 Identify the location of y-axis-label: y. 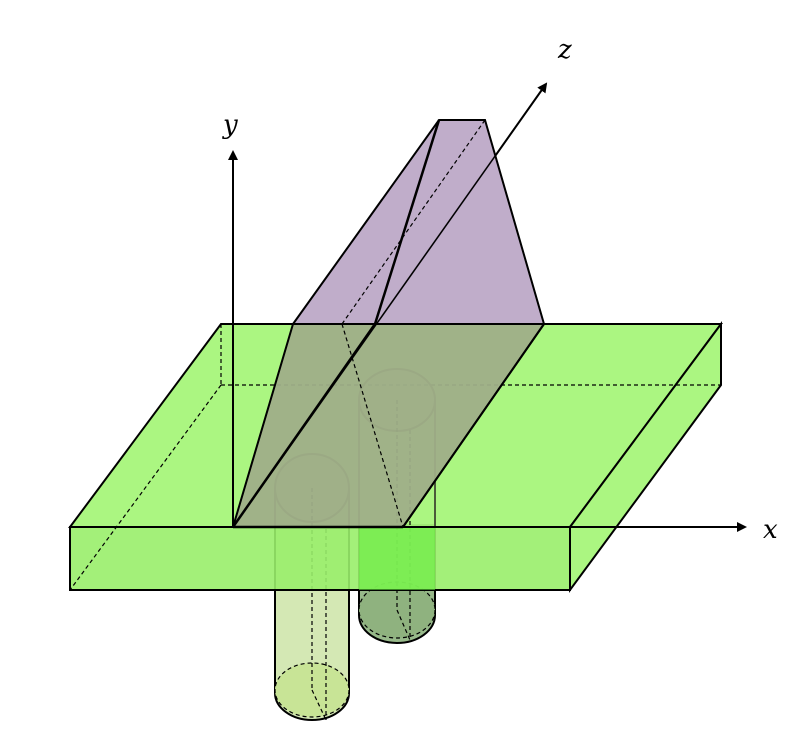
(230, 125).